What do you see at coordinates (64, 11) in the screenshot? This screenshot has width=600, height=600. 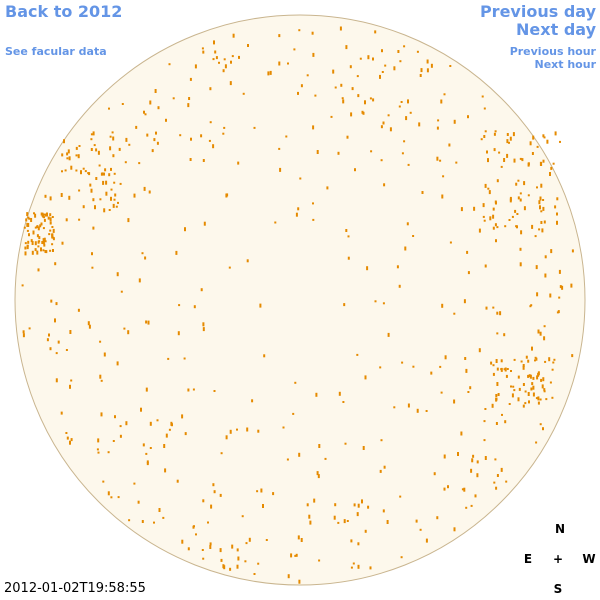 I see `back-link: Back to 2012` at bounding box center [64, 11].